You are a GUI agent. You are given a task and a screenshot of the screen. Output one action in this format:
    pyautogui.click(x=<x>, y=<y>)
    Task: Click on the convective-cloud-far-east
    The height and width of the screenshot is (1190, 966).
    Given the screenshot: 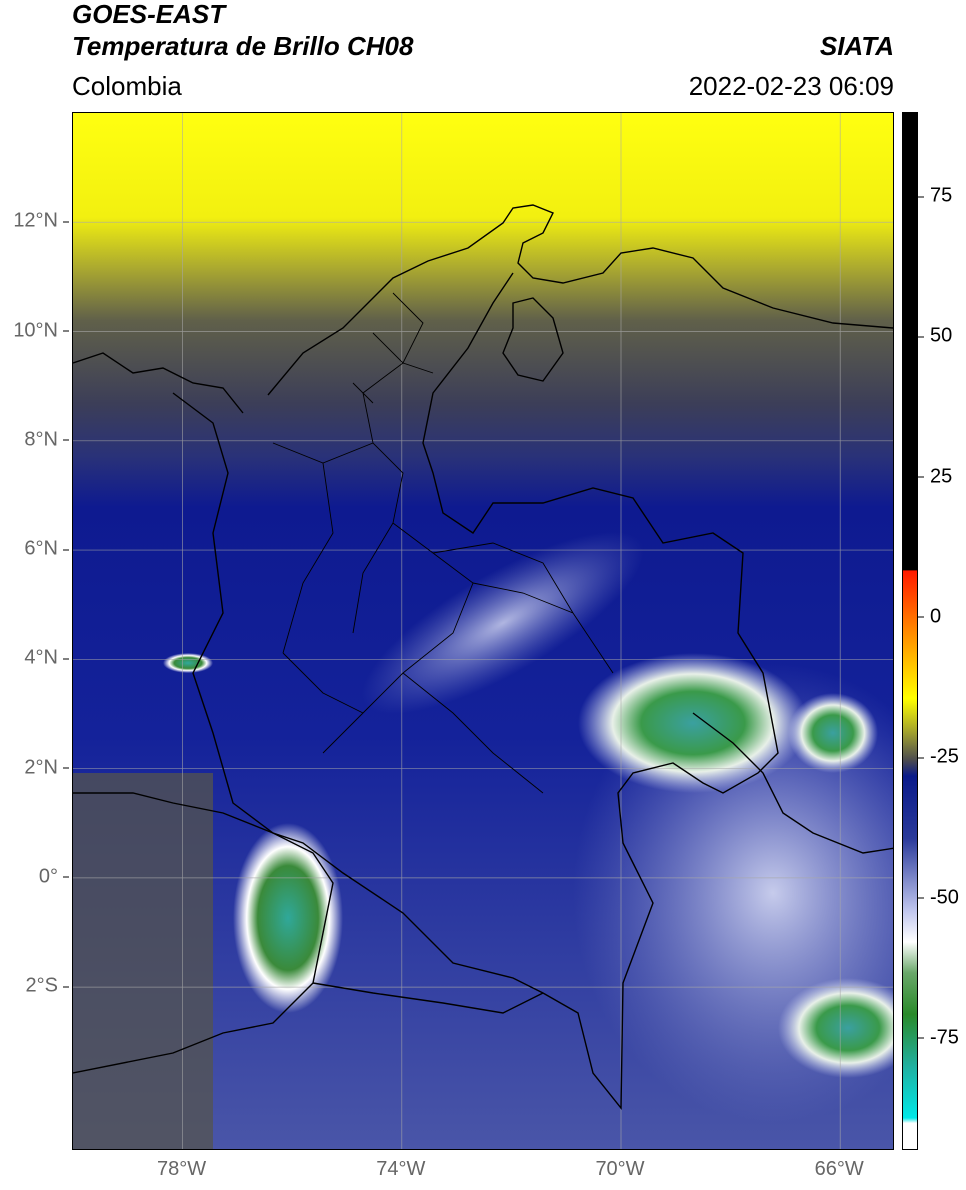 What is the action you would take?
    pyautogui.click(x=833, y=733)
    